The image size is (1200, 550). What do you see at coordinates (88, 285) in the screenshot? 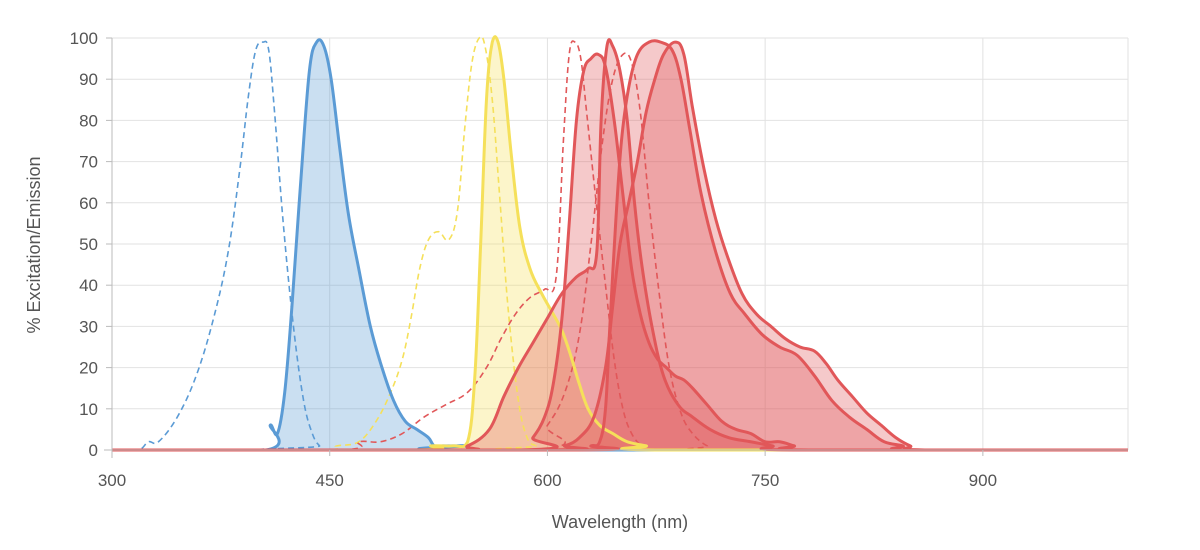
I see `y-tick-label: 40` at bounding box center [88, 285].